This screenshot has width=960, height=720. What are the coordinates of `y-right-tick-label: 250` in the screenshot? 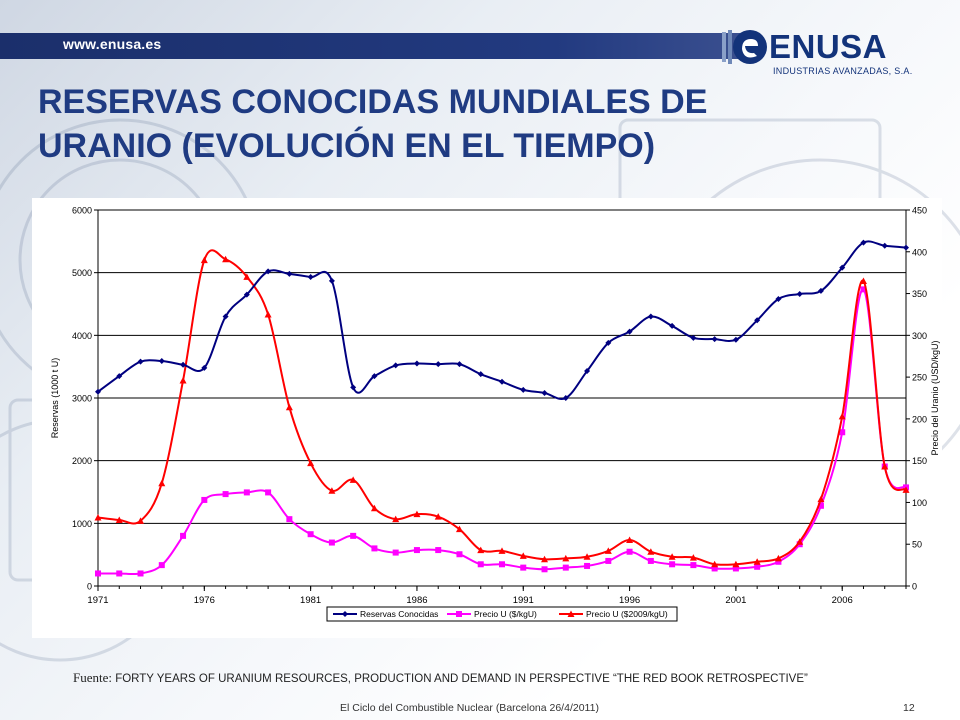 It's located at (919, 378).